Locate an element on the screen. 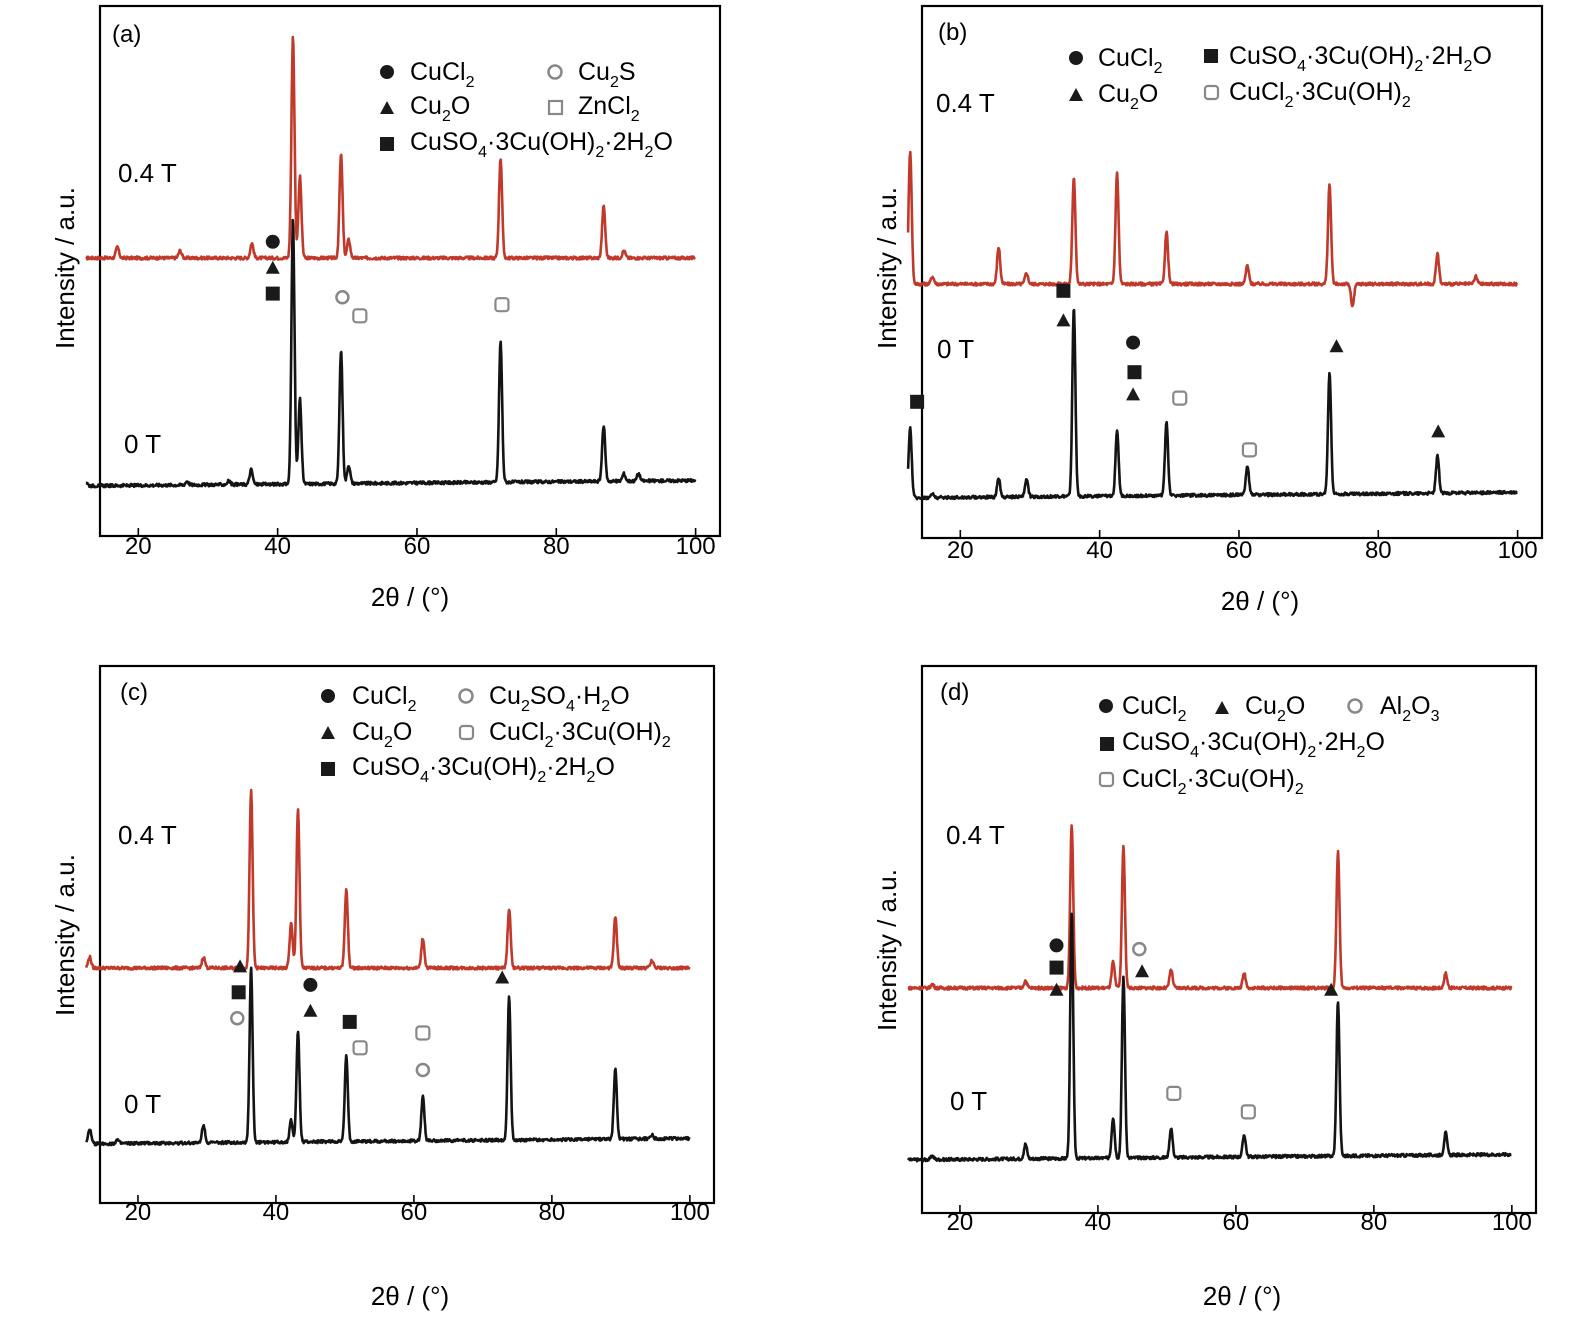 The image size is (1593, 1335). legend-d-cuso4: CuSO4·3Cu(OH)2·2H2O is located at coordinates (1253, 744).